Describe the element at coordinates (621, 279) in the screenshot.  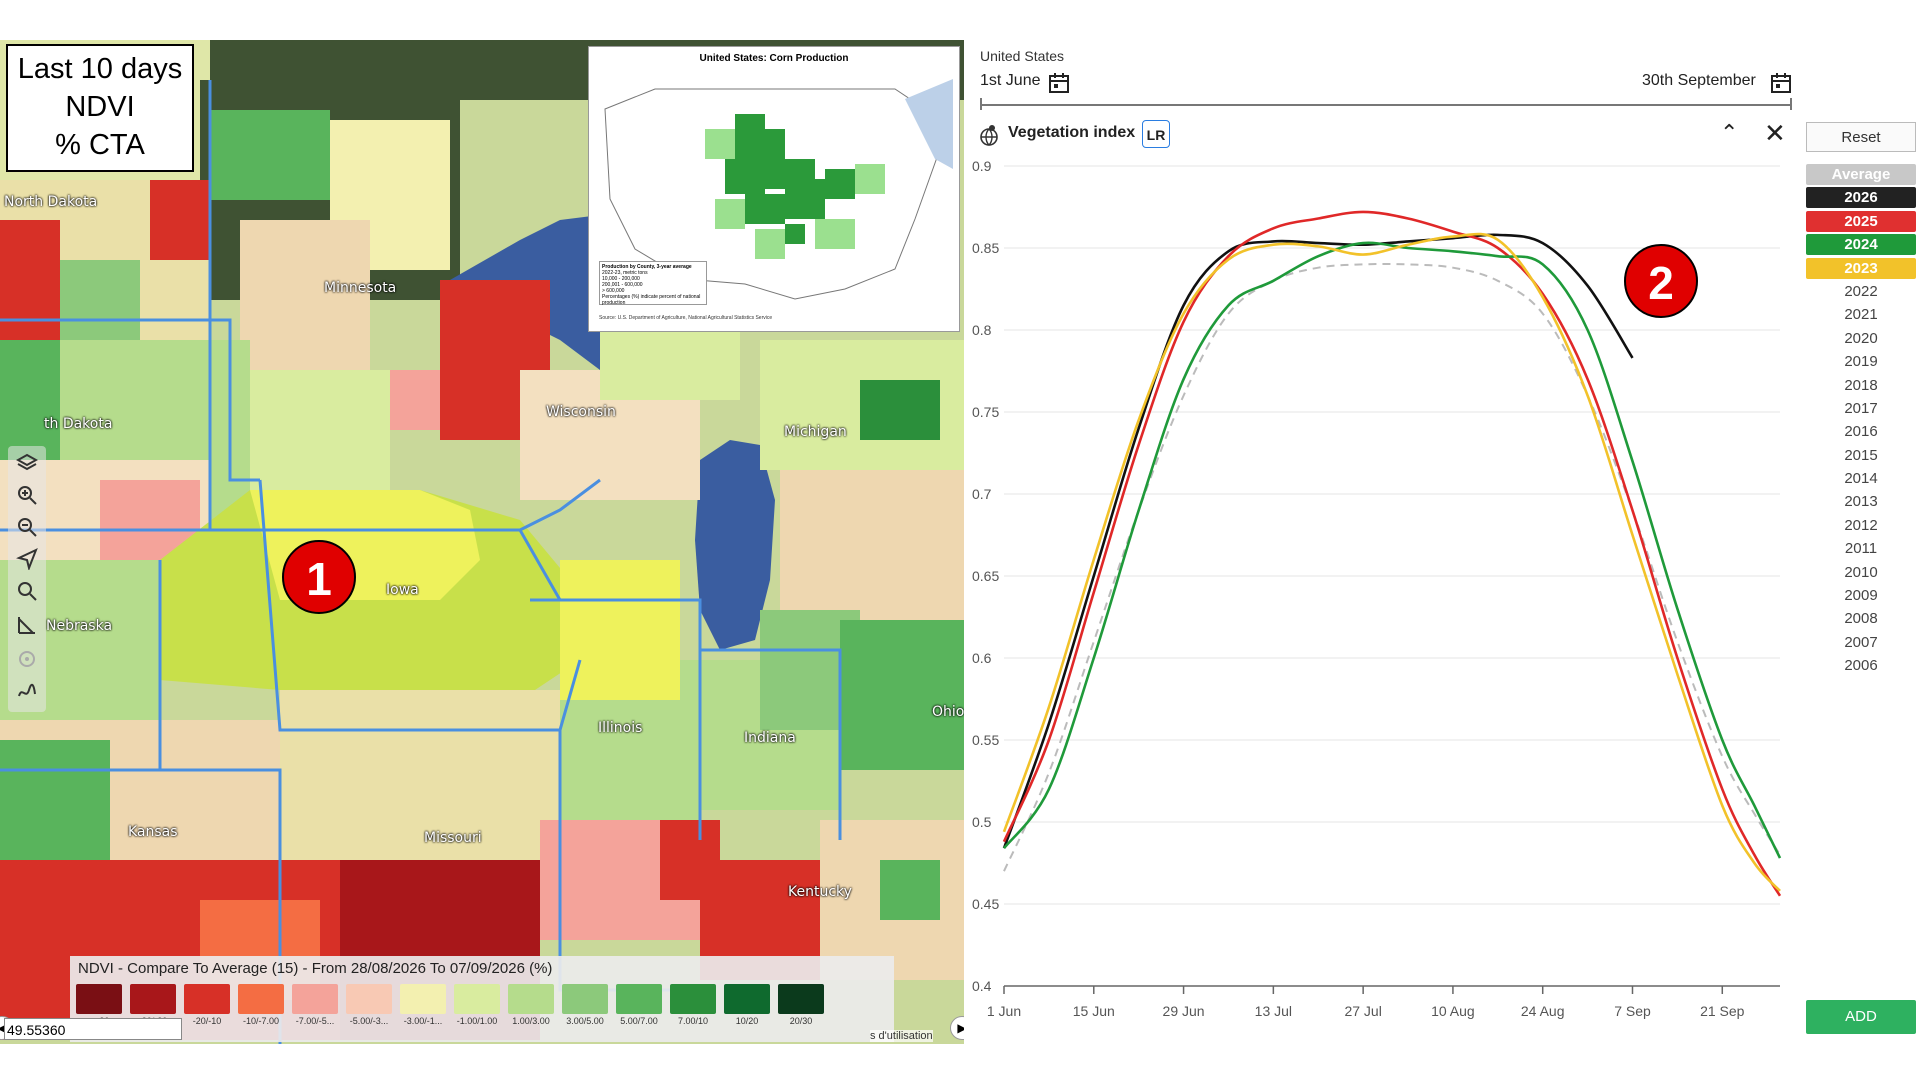
I see `inset-legend-item: 10,000 - 200,000` at that location.